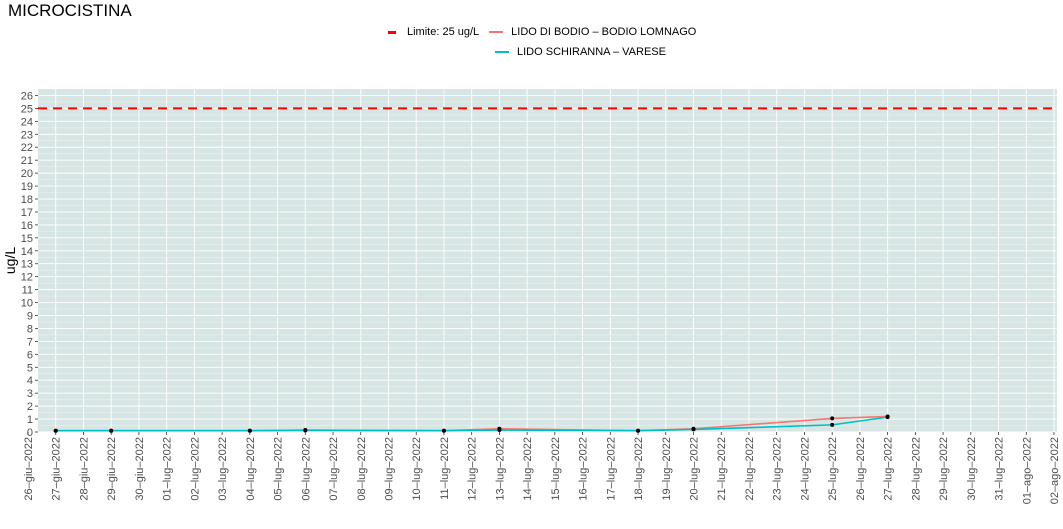 This screenshot has height=529, width=1063. What do you see at coordinates (27, 304) in the screenshot?
I see `y-tick-label: 10` at bounding box center [27, 304].